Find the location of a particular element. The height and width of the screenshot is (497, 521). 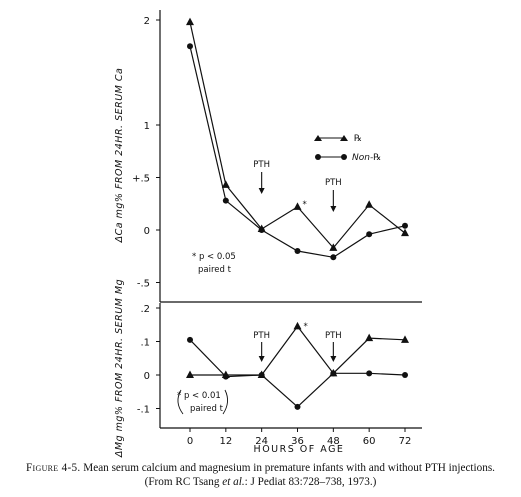

legend-label-rx: ℞ is located at coordinates (358, 139).